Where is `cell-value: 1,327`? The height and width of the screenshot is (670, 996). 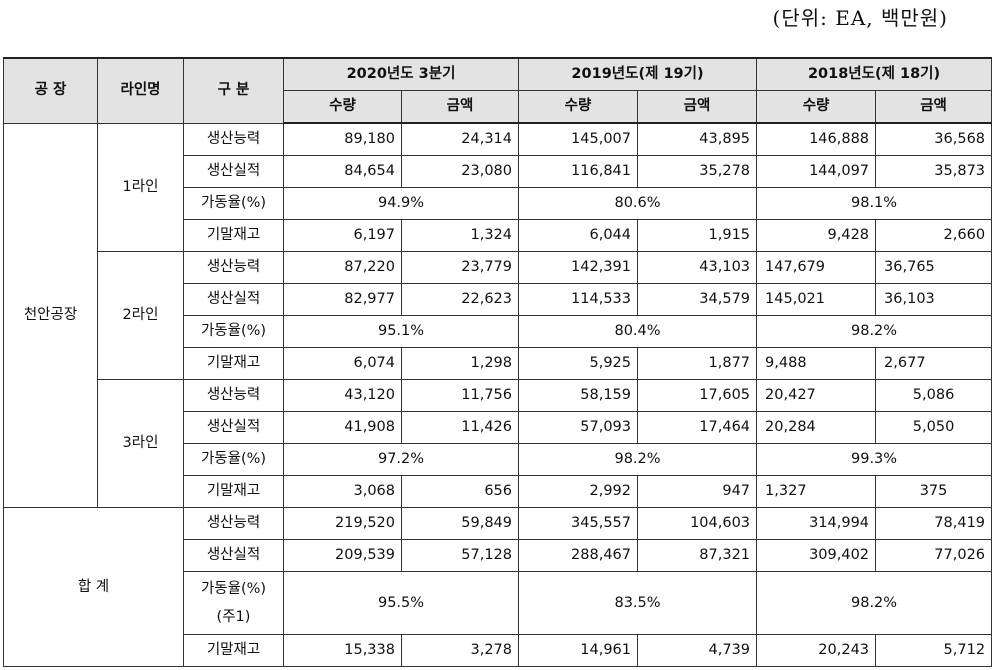 cell-value: 1,327 is located at coordinates (816, 491).